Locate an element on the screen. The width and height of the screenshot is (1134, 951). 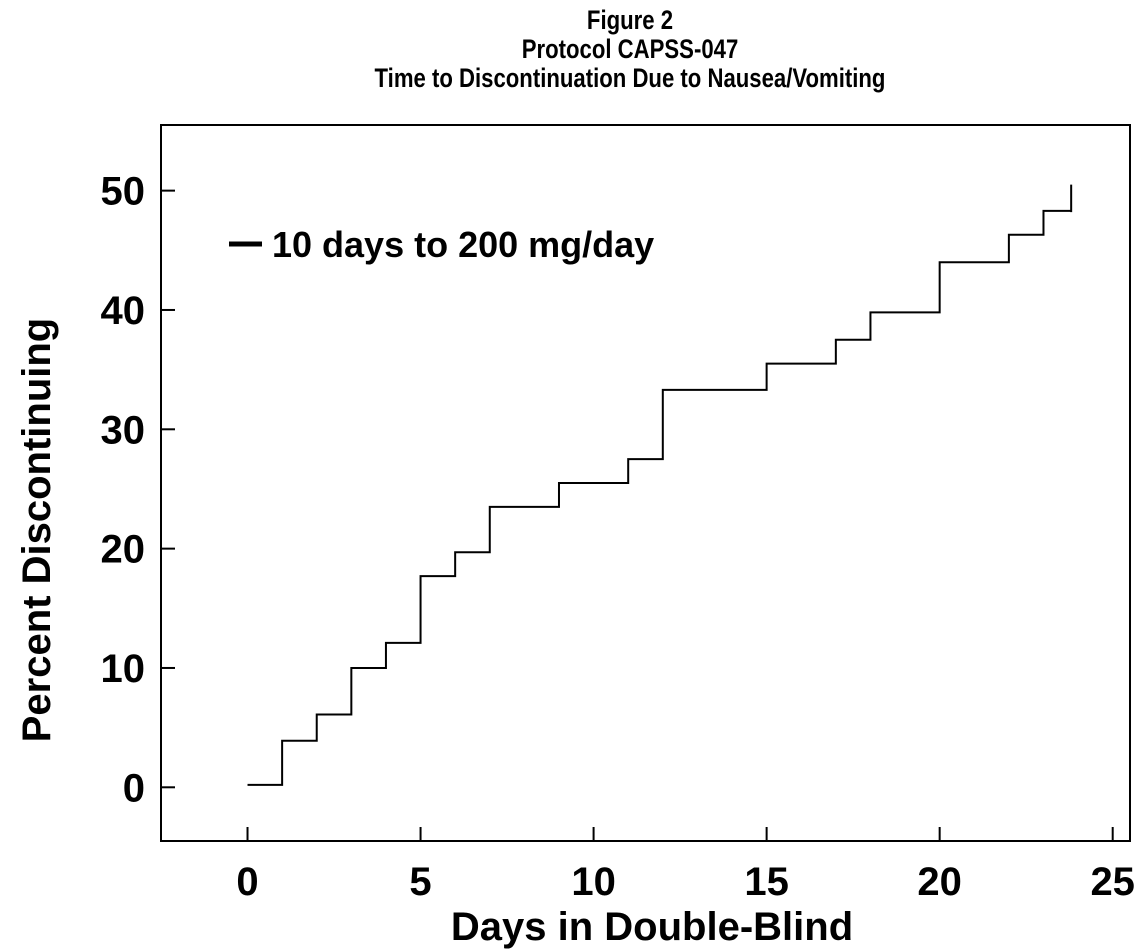
x-tick-label: 5 is located at coordinates (420, 882).